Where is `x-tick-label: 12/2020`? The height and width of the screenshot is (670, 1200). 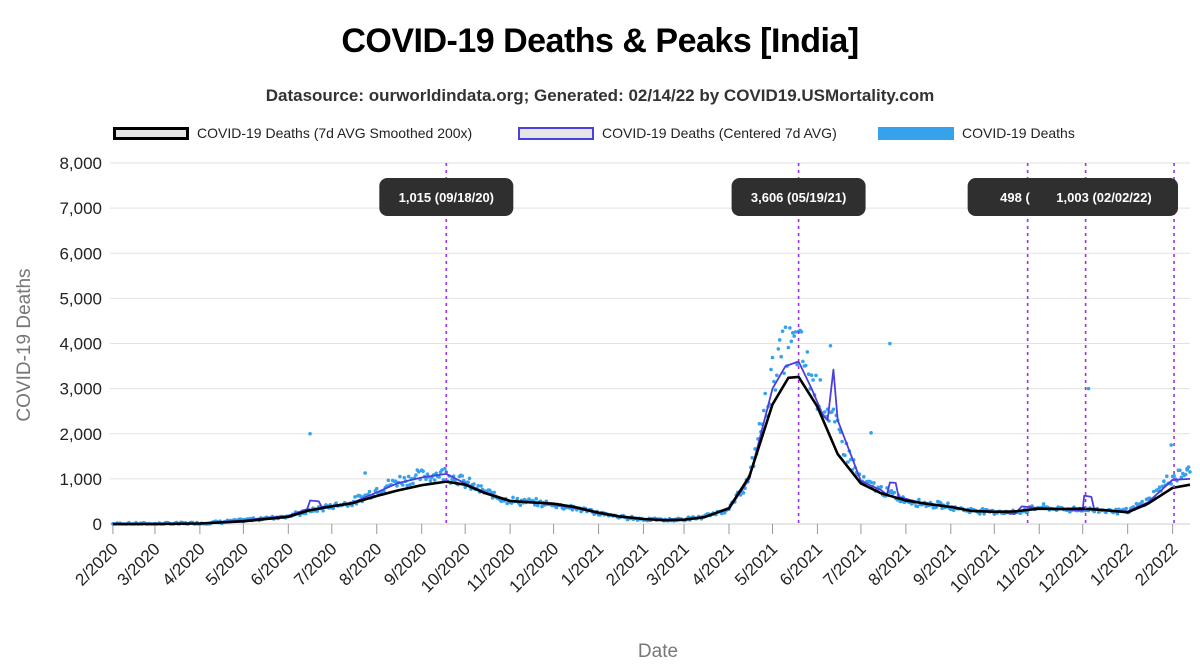 x-tick-label: 12/2020 is located at coordinates (534, 567).